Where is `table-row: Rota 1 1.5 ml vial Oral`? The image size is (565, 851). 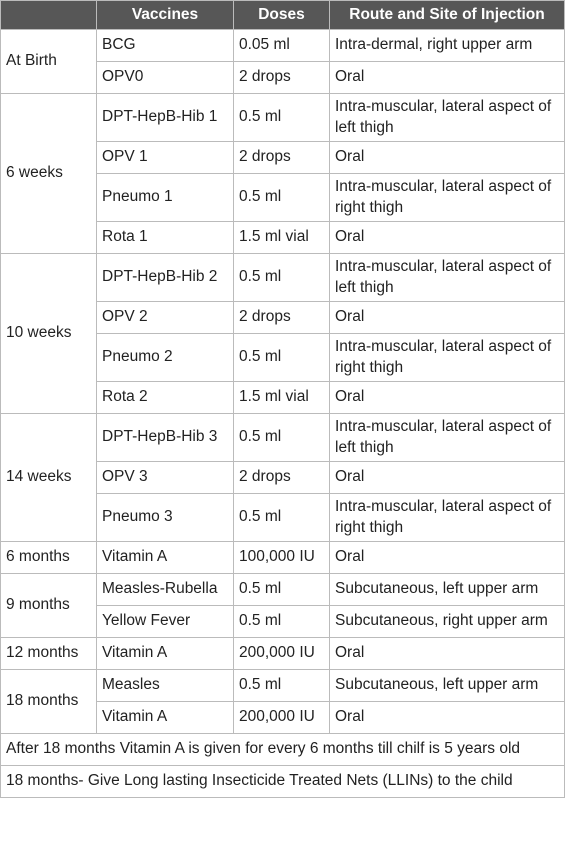 table-row: Rota 1 1.5 ml vial Oral is located at coordinates (283, 237).